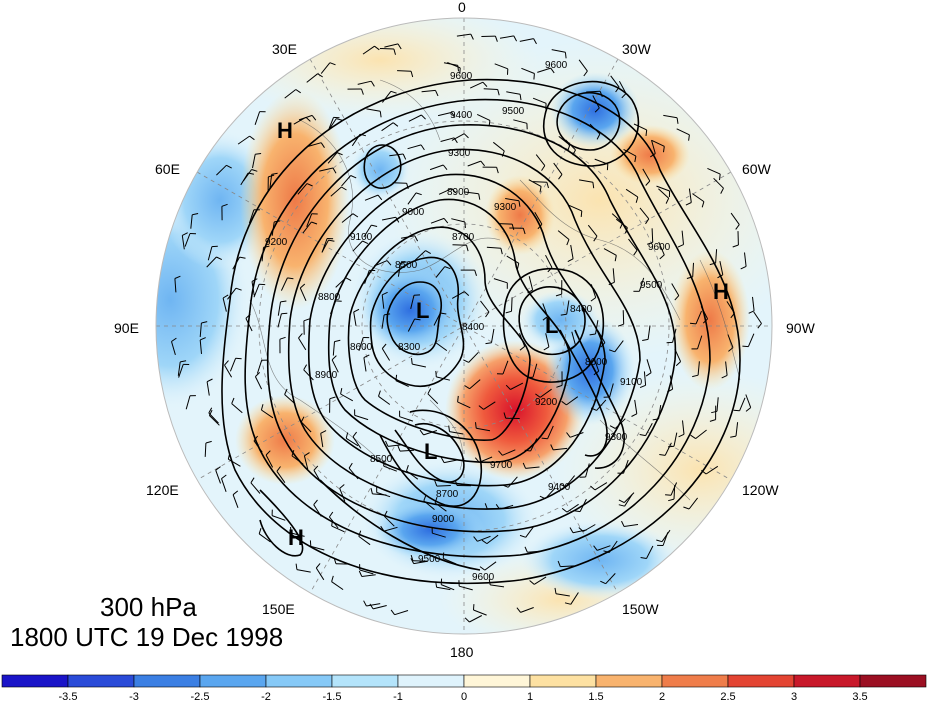 This screenshot has height=702, width=928. Describe the element at coordinates (409, 347) in the screenshot. I see `contour-label: 8300` at that location.